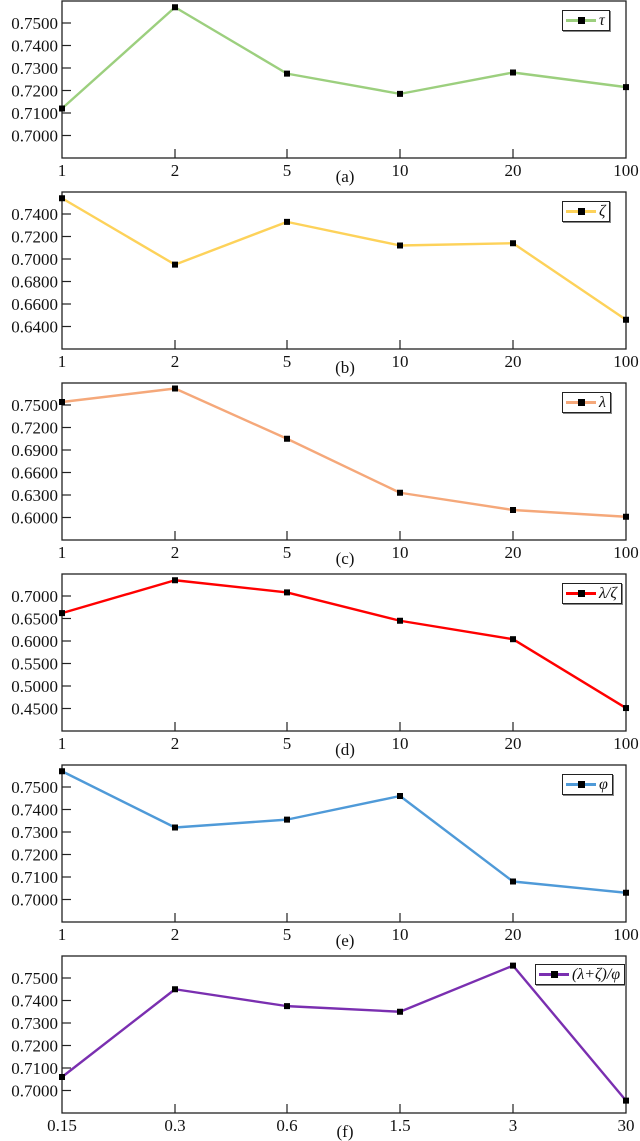 This screenshot has width=640, height=1141. What do you see at coordinates (626, 1125) in the screenshot?
I see `x-tick-label: 30` at bounding box center [626, 1125].